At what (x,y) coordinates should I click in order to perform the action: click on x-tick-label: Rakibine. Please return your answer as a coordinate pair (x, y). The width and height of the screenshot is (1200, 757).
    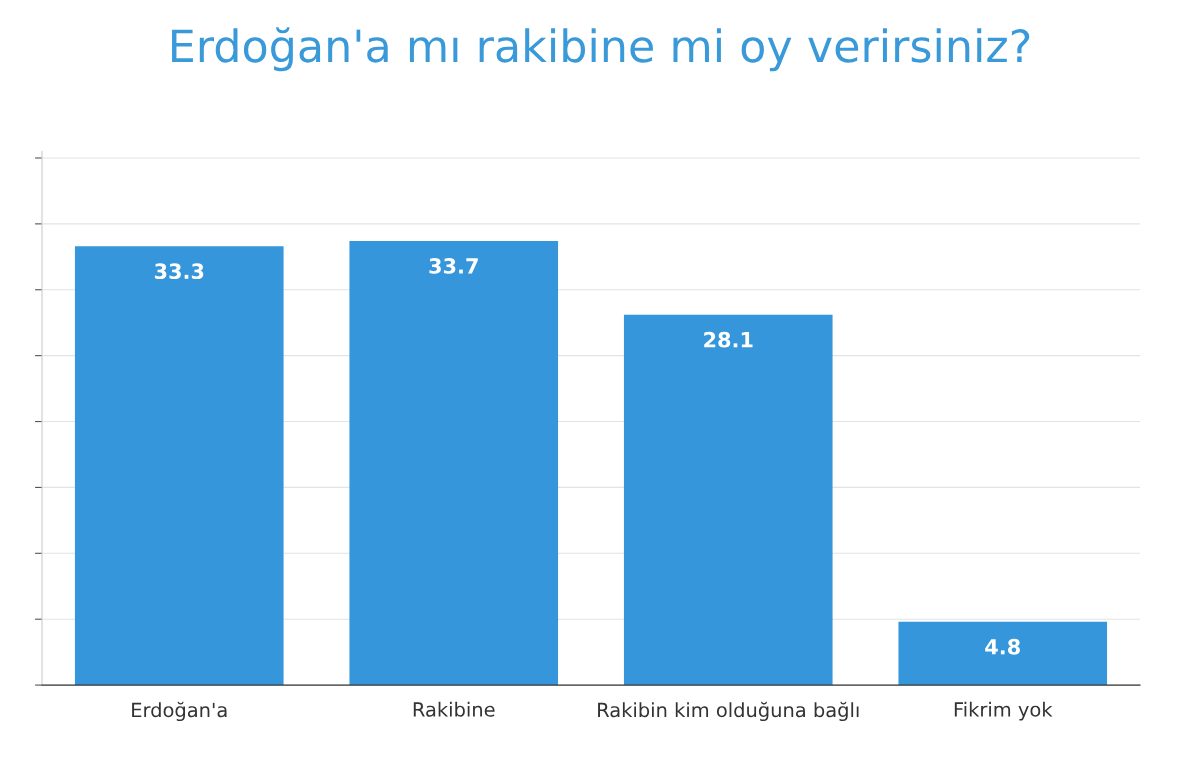
    Looking at the image, I should click on (454, 709).